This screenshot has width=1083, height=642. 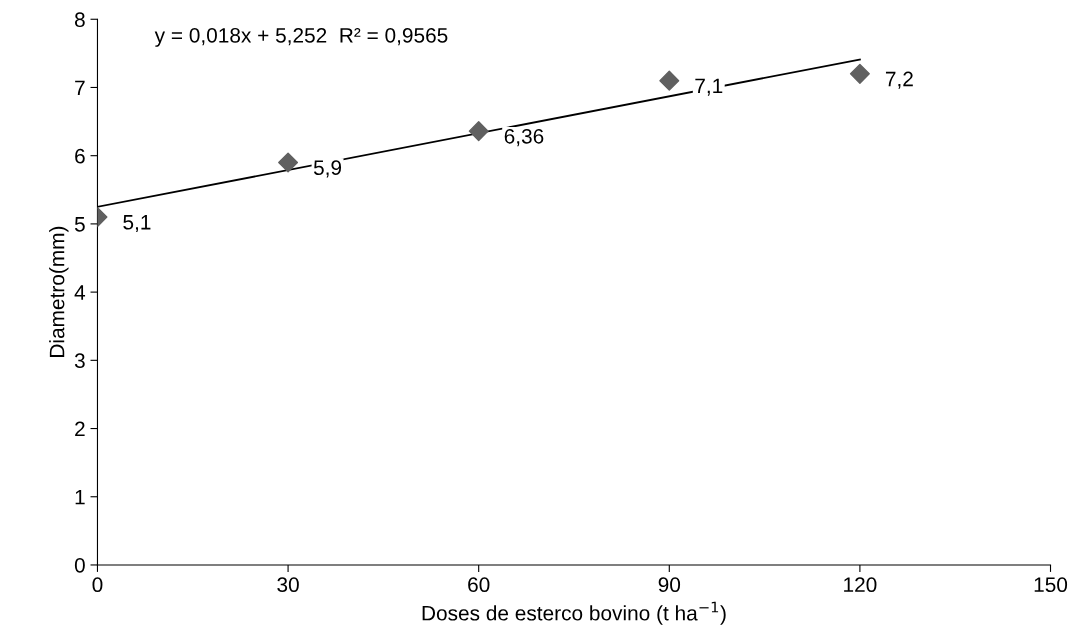 What do you see at coordinates (79, 565) in the screenshot?
I see `y-tick-label: 0` at bounding box center [79, 565].